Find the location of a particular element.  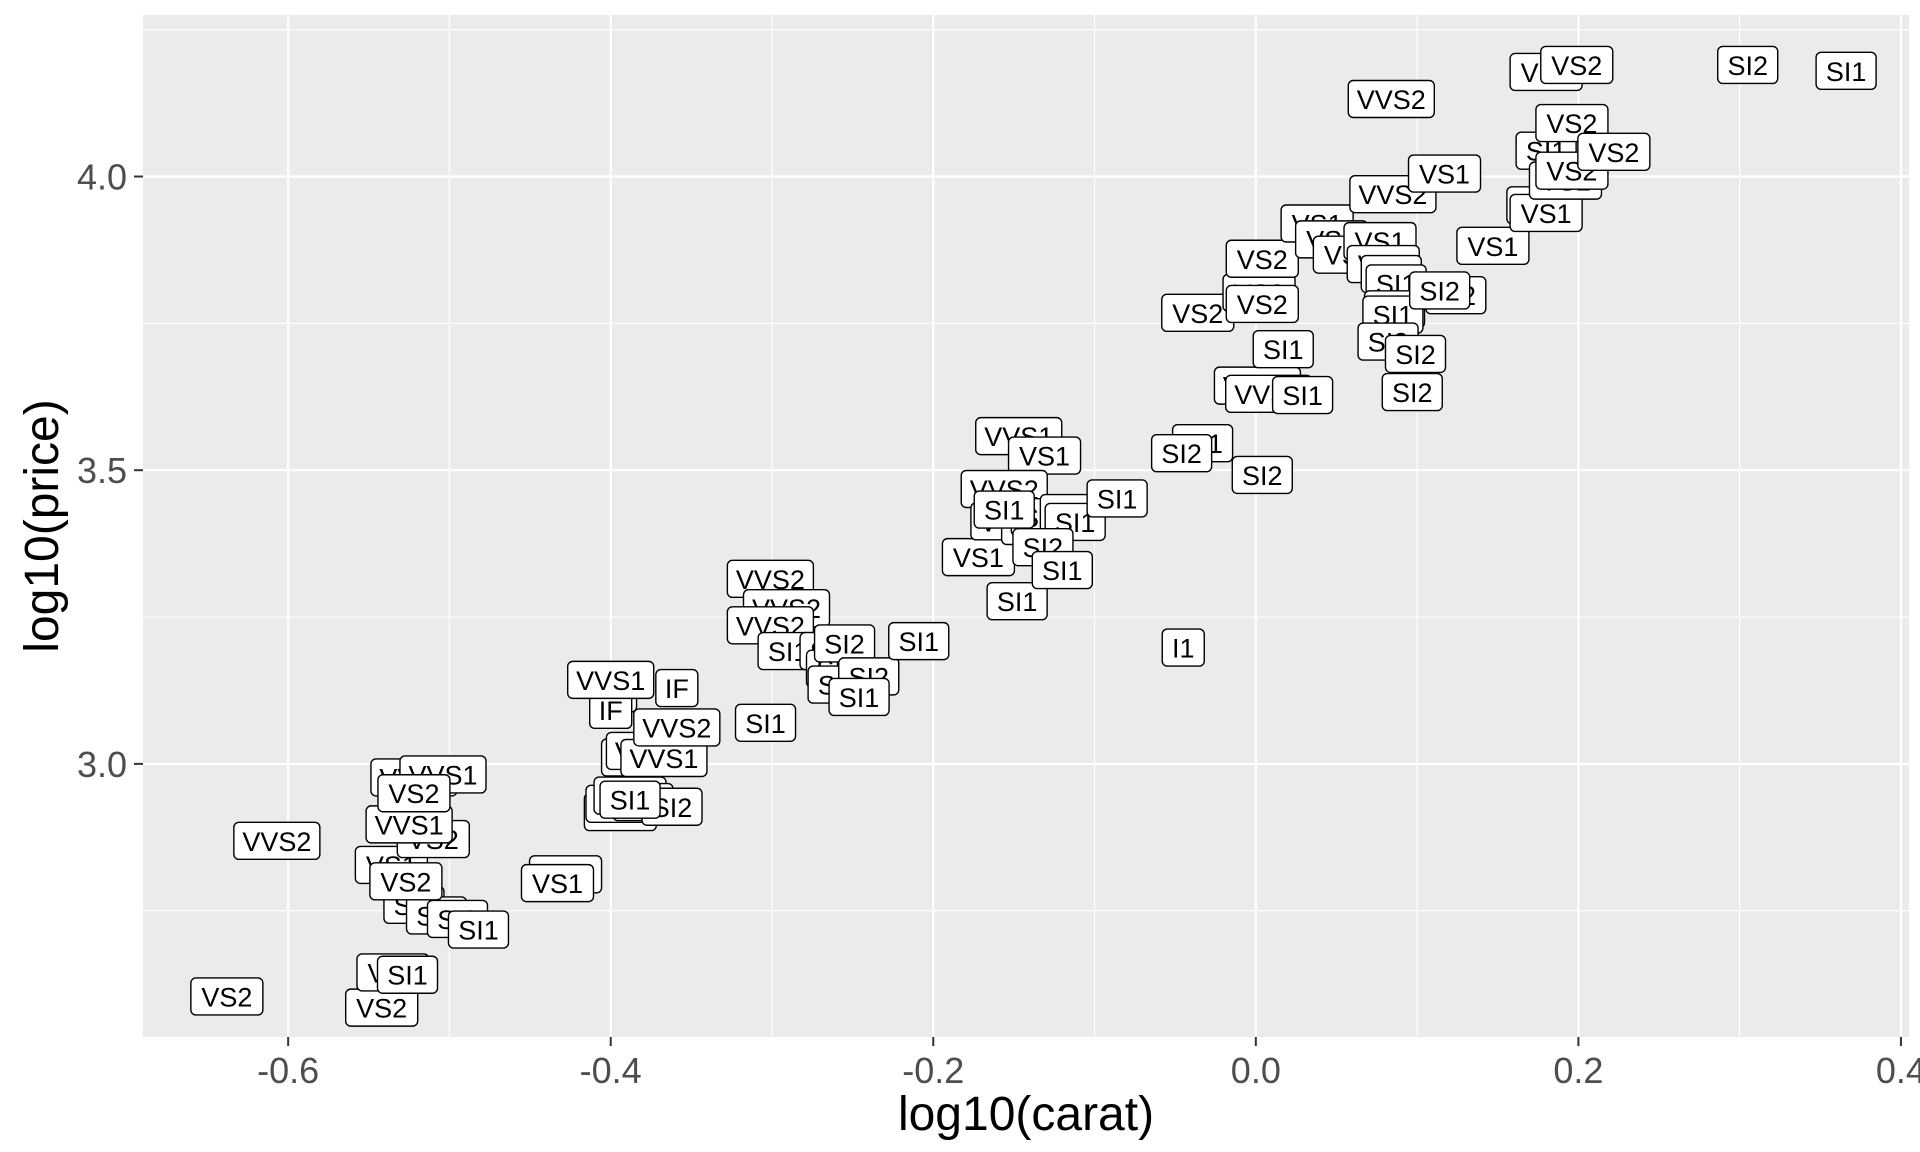

x-tick-label: -0.2 is located at coordinates (933, 1070).